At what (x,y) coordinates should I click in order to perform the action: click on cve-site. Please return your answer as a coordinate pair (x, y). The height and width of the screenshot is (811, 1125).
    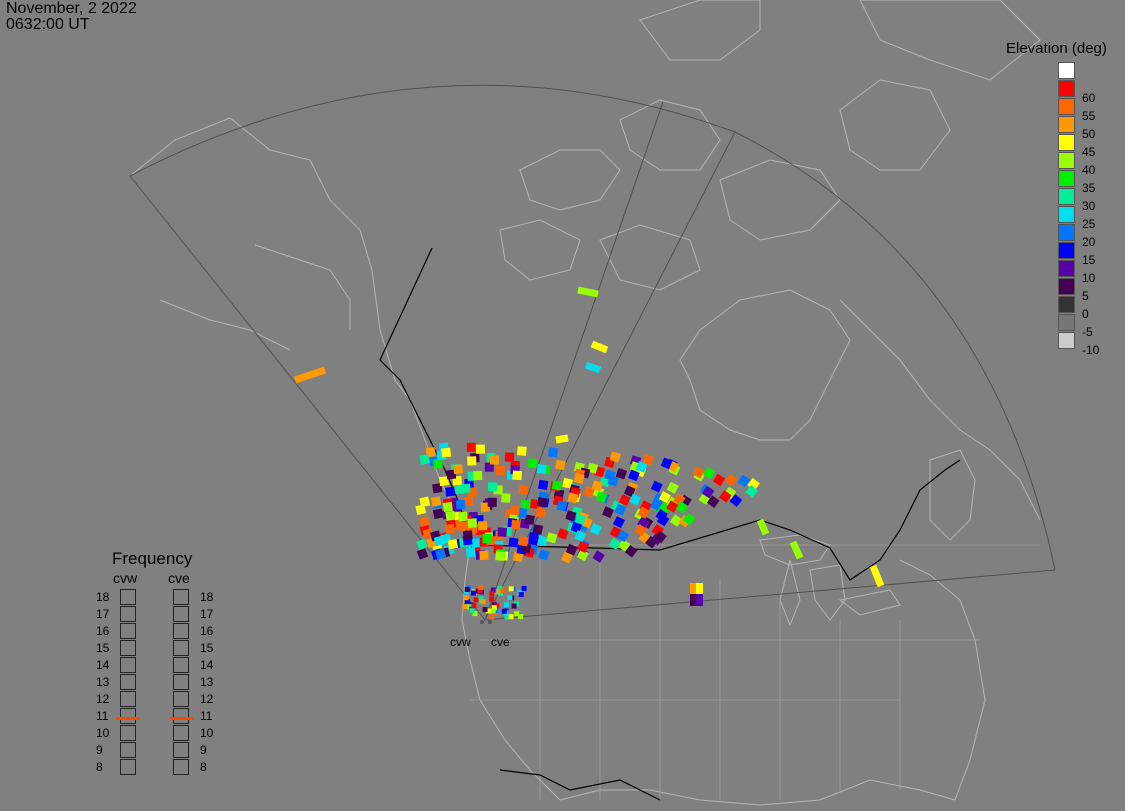
    Looking at the image, I should click on (490, 622).